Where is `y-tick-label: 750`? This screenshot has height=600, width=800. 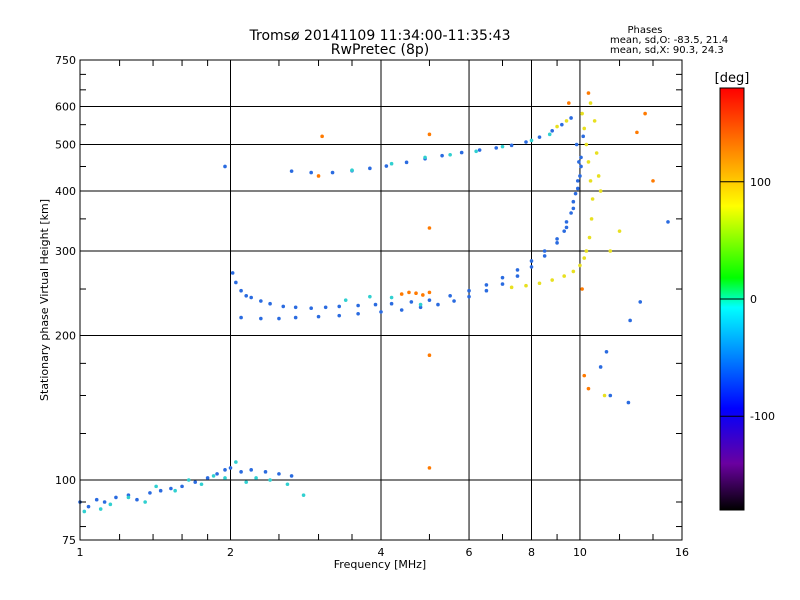 y-tick-label: 750 is located at coordinates (65, 60).